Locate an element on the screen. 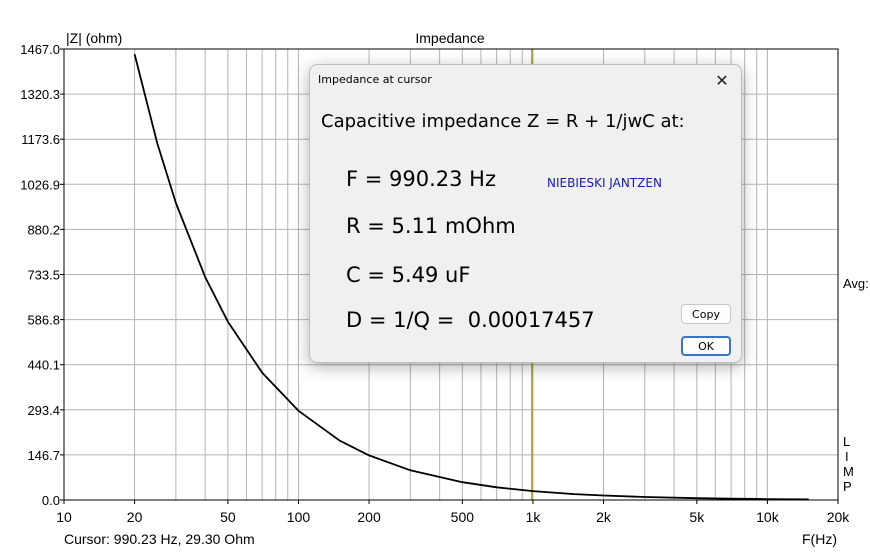 The width and height of the screenshot is (870, 552). resistance-value: R = 5.11 mOhm is located at coordinates (431, 226).